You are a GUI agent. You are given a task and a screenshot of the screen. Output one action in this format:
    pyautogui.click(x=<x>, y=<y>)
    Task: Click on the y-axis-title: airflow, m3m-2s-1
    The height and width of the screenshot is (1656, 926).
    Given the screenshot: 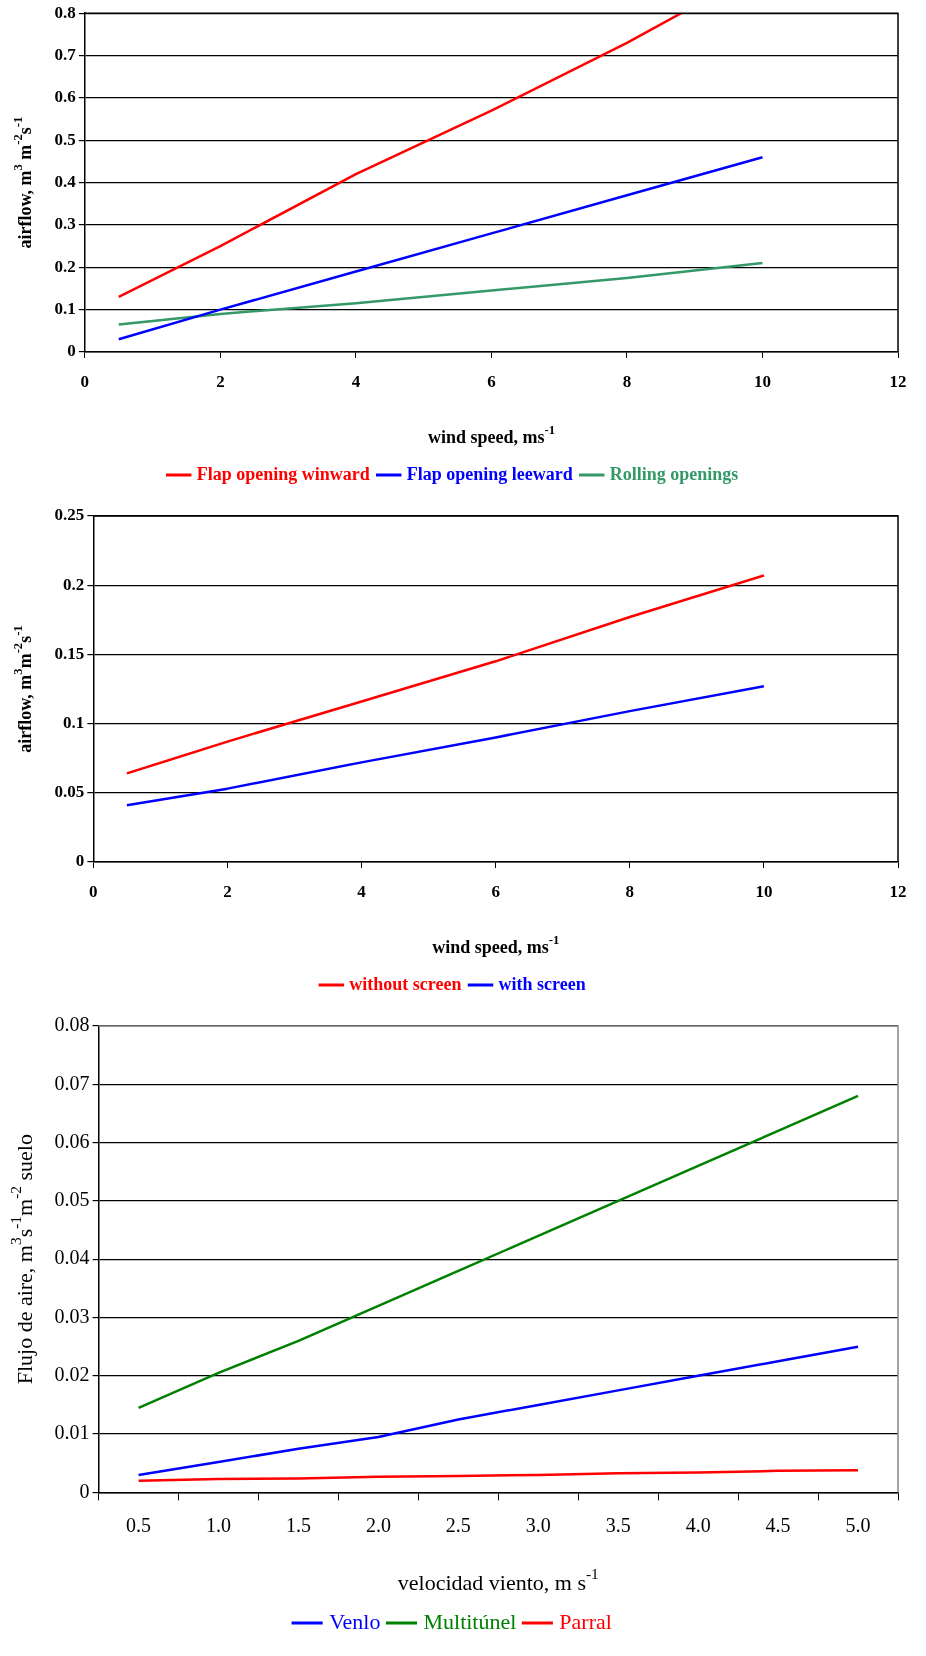 What is the action you would take?
    pyautogui.click(x=23, y=689)
    